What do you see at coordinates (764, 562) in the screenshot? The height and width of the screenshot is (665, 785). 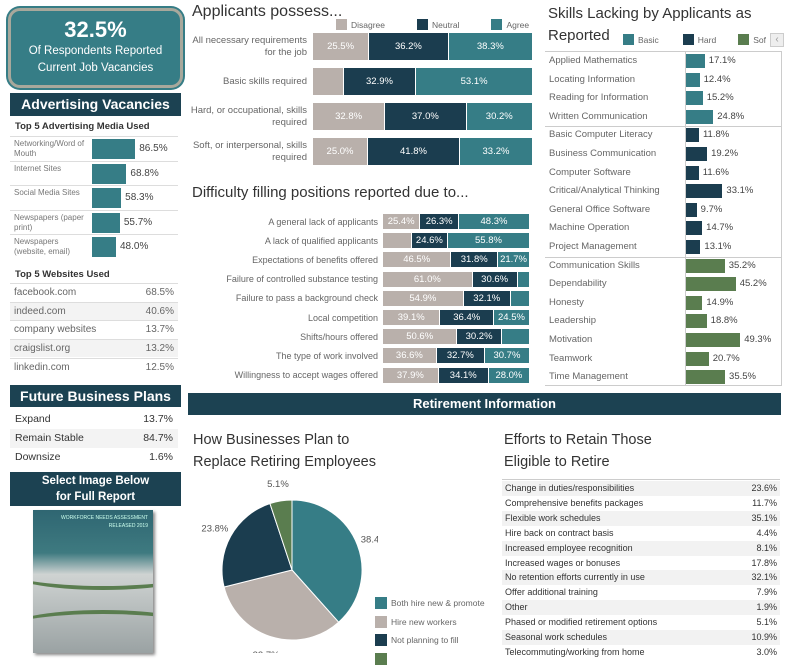 I see `efforts-value: 17.8%` at bounding box center [764, 562].